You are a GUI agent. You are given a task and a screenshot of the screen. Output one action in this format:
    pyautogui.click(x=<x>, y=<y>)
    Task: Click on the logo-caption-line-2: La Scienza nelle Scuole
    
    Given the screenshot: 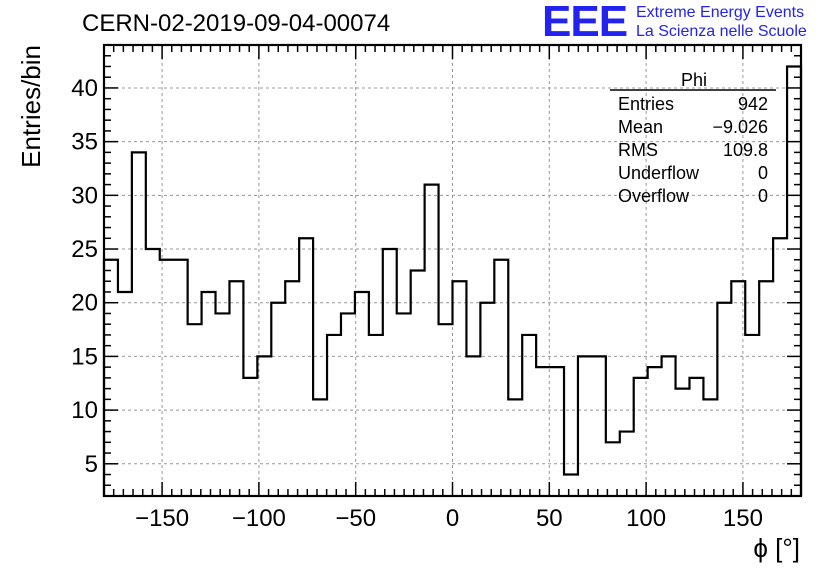 What is the action you would take?
    pyautogui.click(x=721, y=31)
    